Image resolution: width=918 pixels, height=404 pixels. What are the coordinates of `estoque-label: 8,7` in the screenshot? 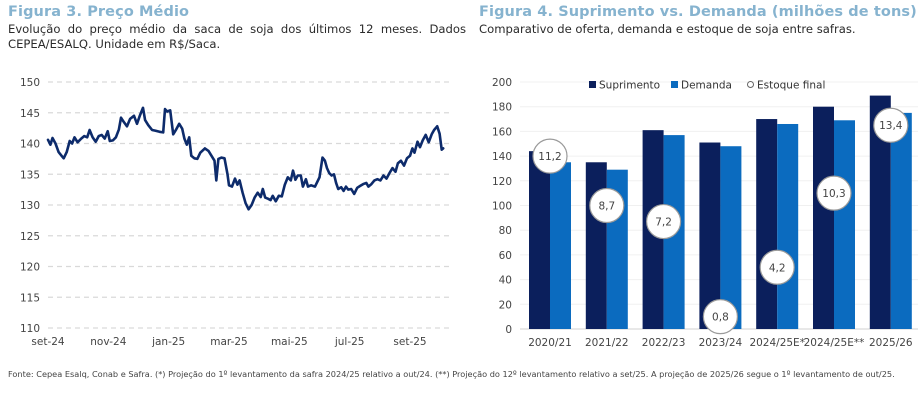 It's located at (606, 207).